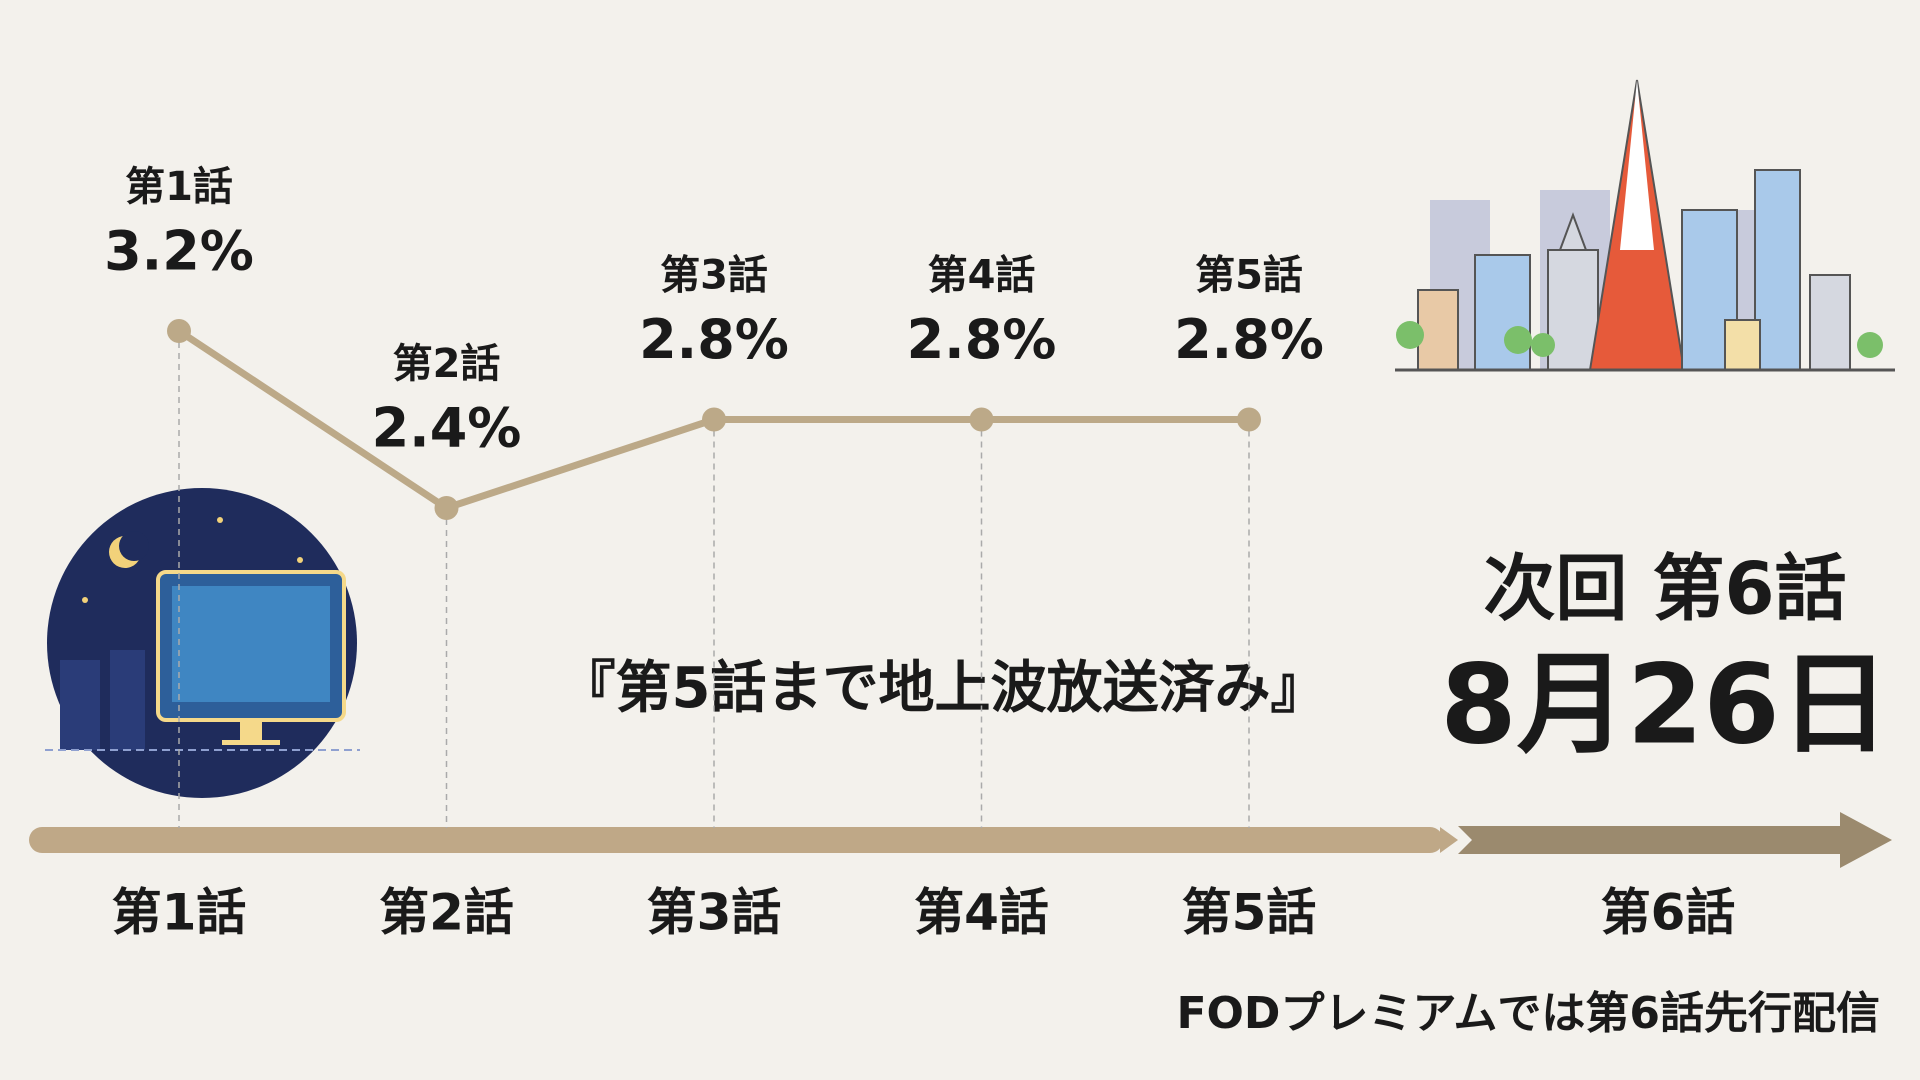 This screenshot has height=1080, width=1920. I want to click on timeline-label: 第4話, so click(981, 913).